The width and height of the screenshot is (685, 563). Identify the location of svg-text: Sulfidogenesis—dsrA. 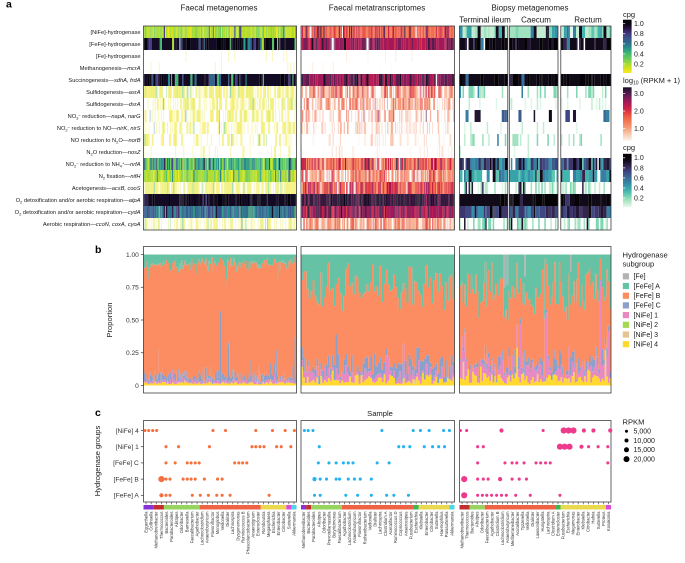
(113, 105).